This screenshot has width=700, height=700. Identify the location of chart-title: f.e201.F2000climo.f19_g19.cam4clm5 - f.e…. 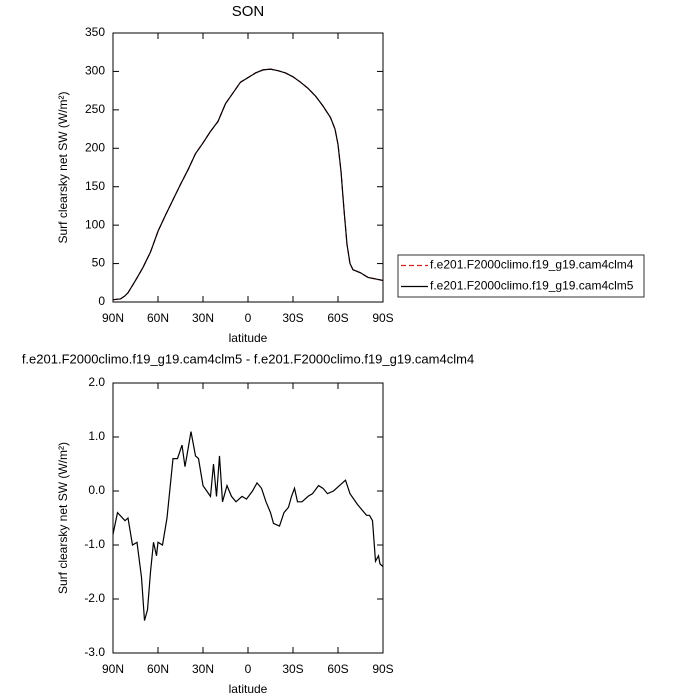
(248, 358).